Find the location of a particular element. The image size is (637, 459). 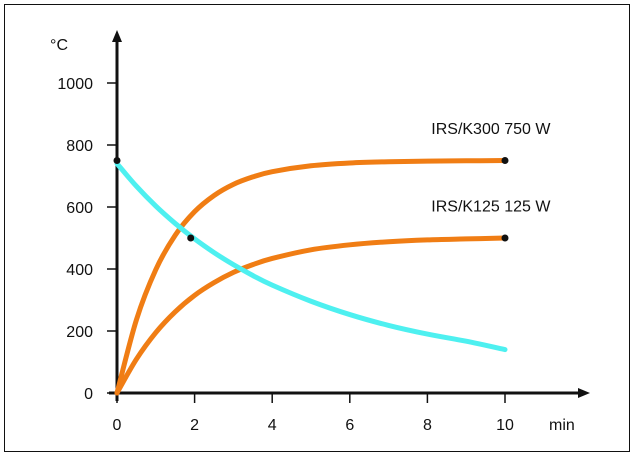

y-tick-label: 800 is located at coordinates (79, 146).